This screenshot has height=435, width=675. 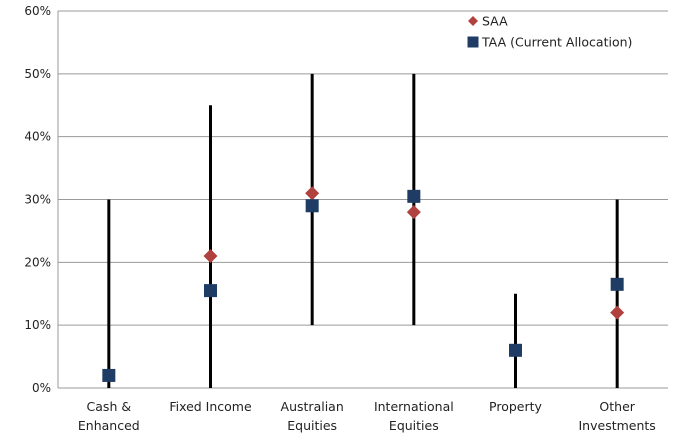 What do you see at coordinates (515, 406) in the screenshot?
I see `x-tick-label: Property` at bounding box center [515, 406].